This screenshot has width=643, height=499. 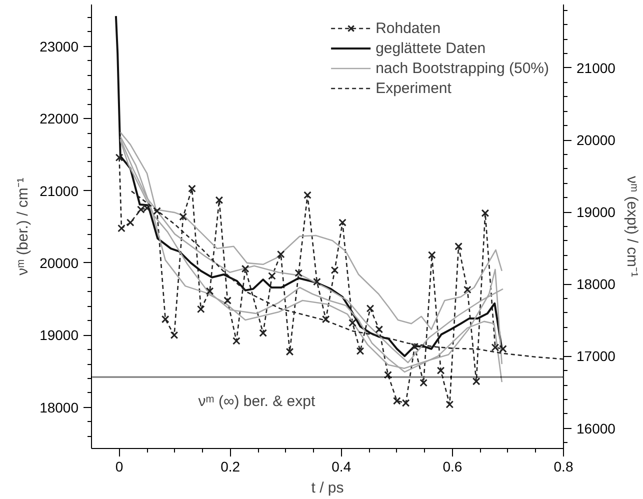 What do you see at coordinates (414, 88) in the screenshot?
I see `legend-label: Experiment` at bounding box center [414, 88].